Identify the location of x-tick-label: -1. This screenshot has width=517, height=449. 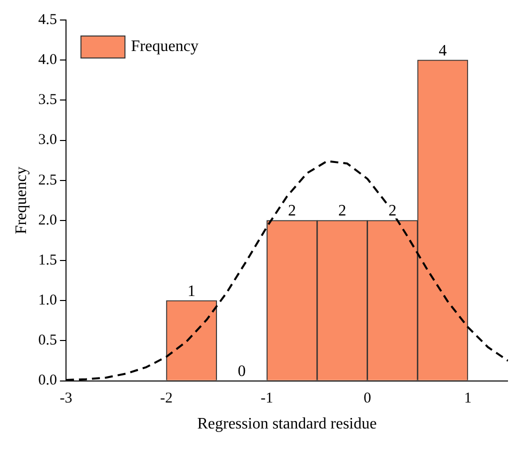
(267, 398).